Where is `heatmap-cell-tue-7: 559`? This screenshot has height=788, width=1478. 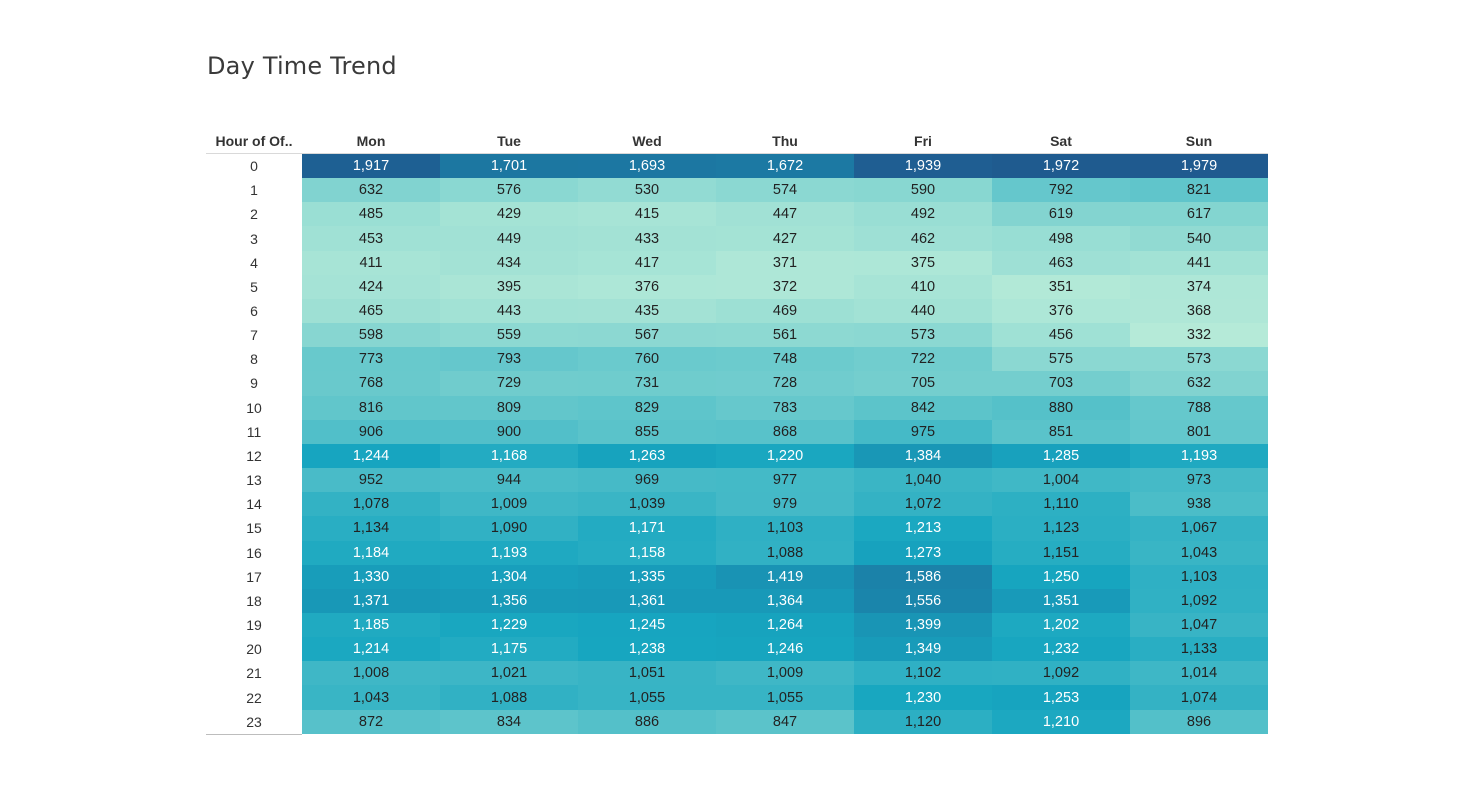
heatmap-cell-tue-7: 559 is located at coordinates (509, 335).